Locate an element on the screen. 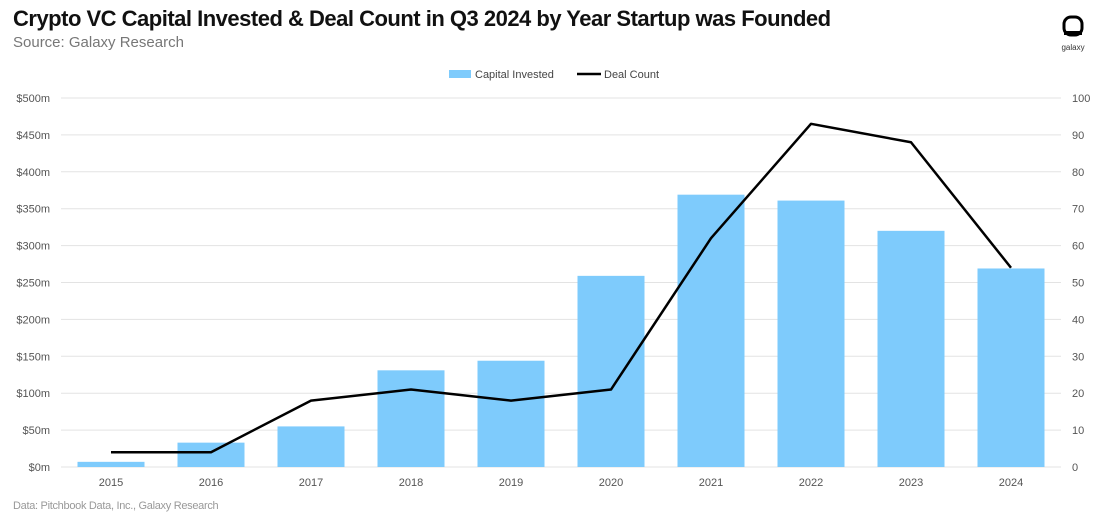 The height and width of the screenshot is (518, 1100). bar-2019 is located at coordinates (511, 413).